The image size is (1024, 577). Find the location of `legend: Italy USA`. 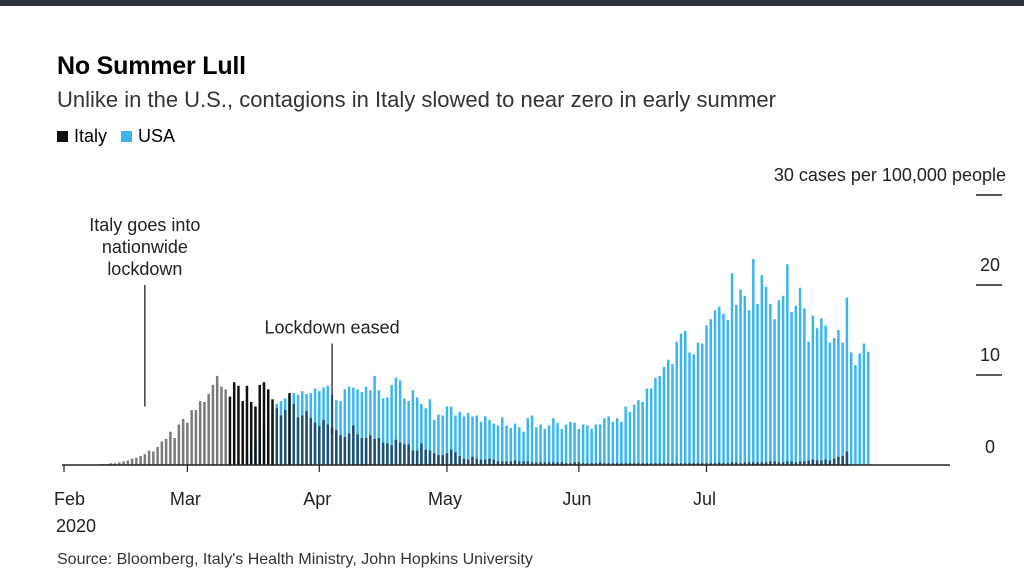

legend: Italy USA is located at coordinates (123, 136).